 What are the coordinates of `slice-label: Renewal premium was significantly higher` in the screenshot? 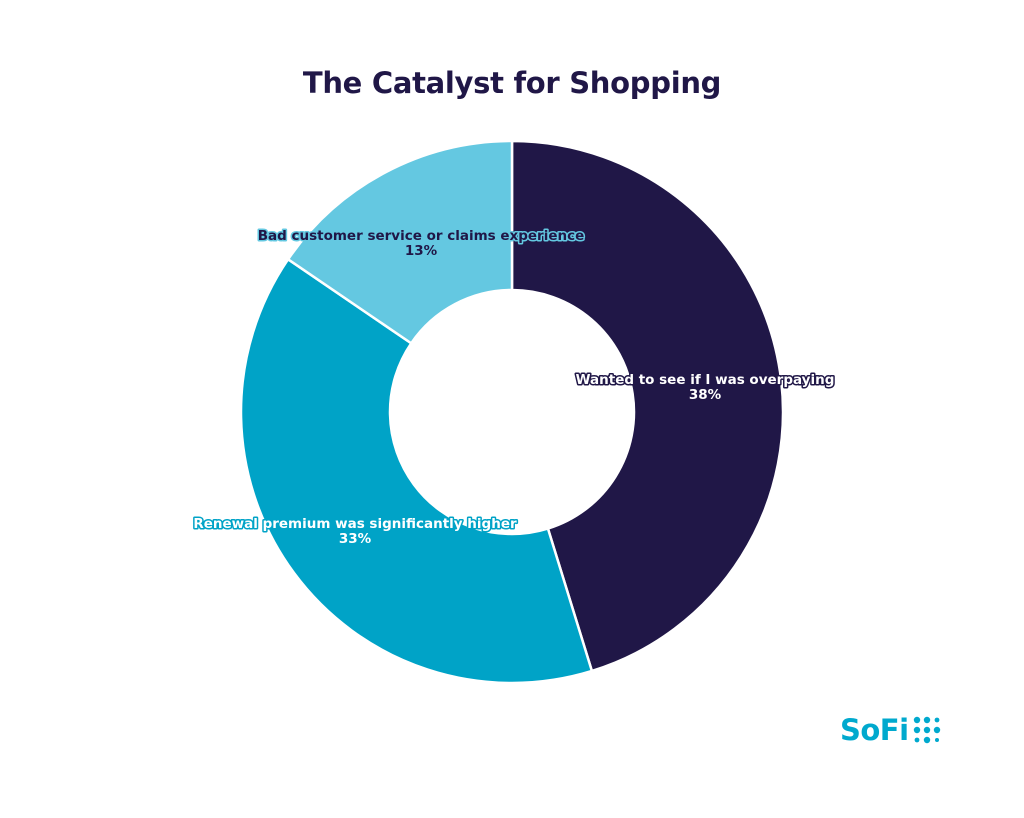 It's located at (355, 524).